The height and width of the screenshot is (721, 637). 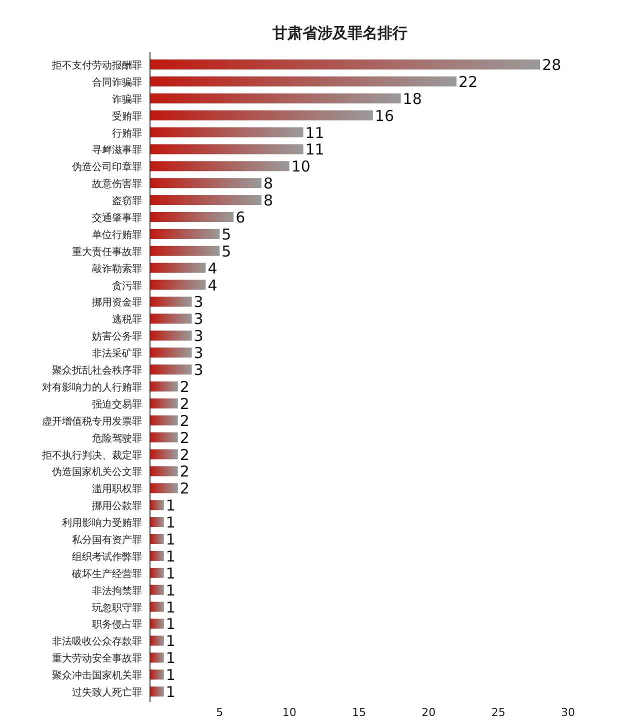 What do you see at coordinates (117, 354) in the screenshot?
I see `y-tick-label: 非法采矿罪` at bounding box center [117, 354].